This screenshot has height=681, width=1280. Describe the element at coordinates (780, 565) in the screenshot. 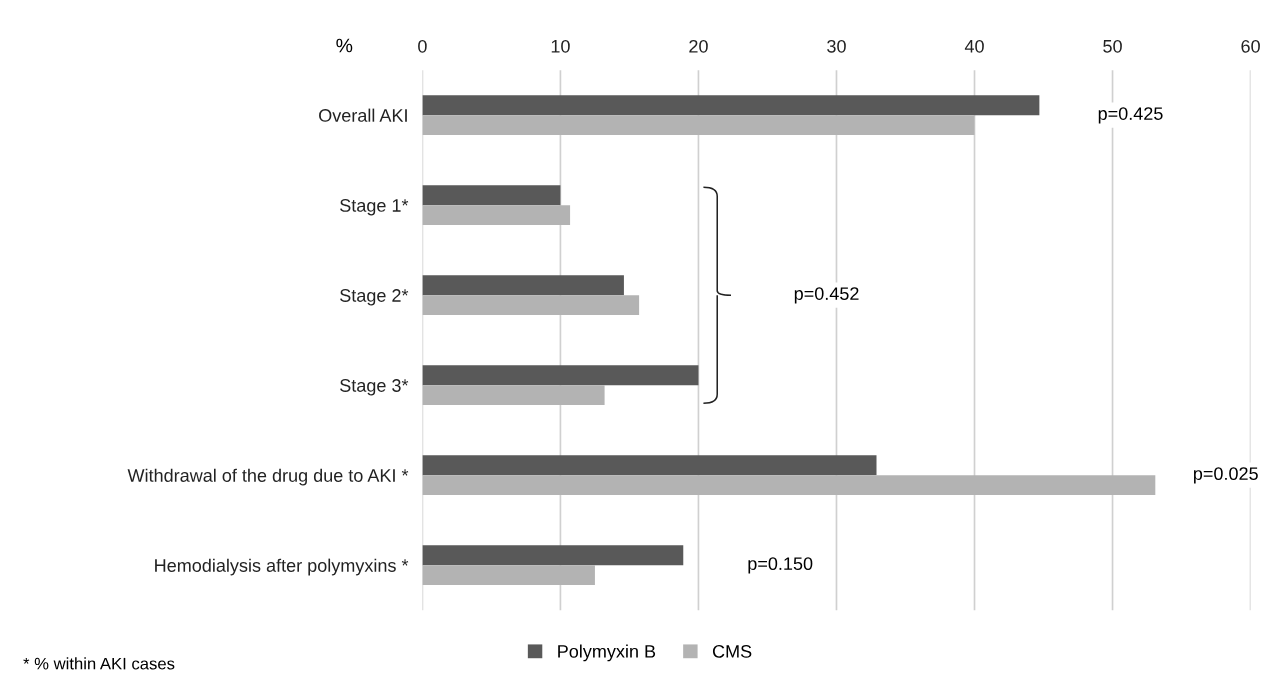

I see `annotation: p=0.150` at that location.